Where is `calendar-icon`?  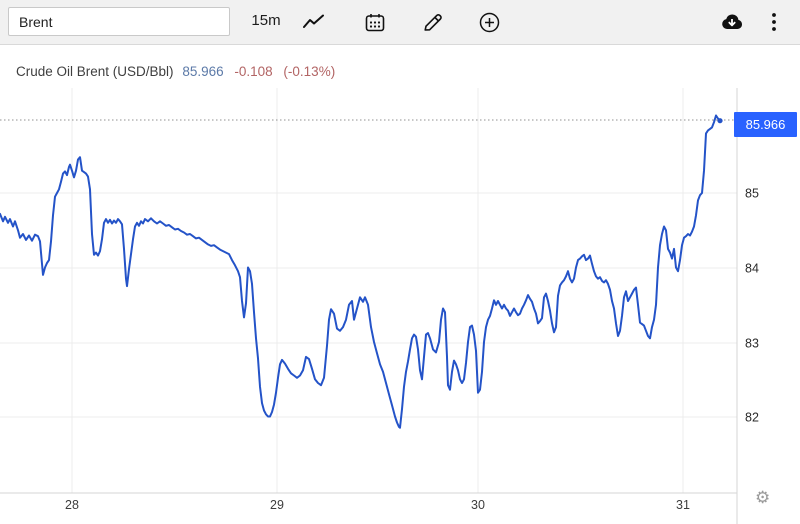
calendar-icon is located at coordinates (375, 22).